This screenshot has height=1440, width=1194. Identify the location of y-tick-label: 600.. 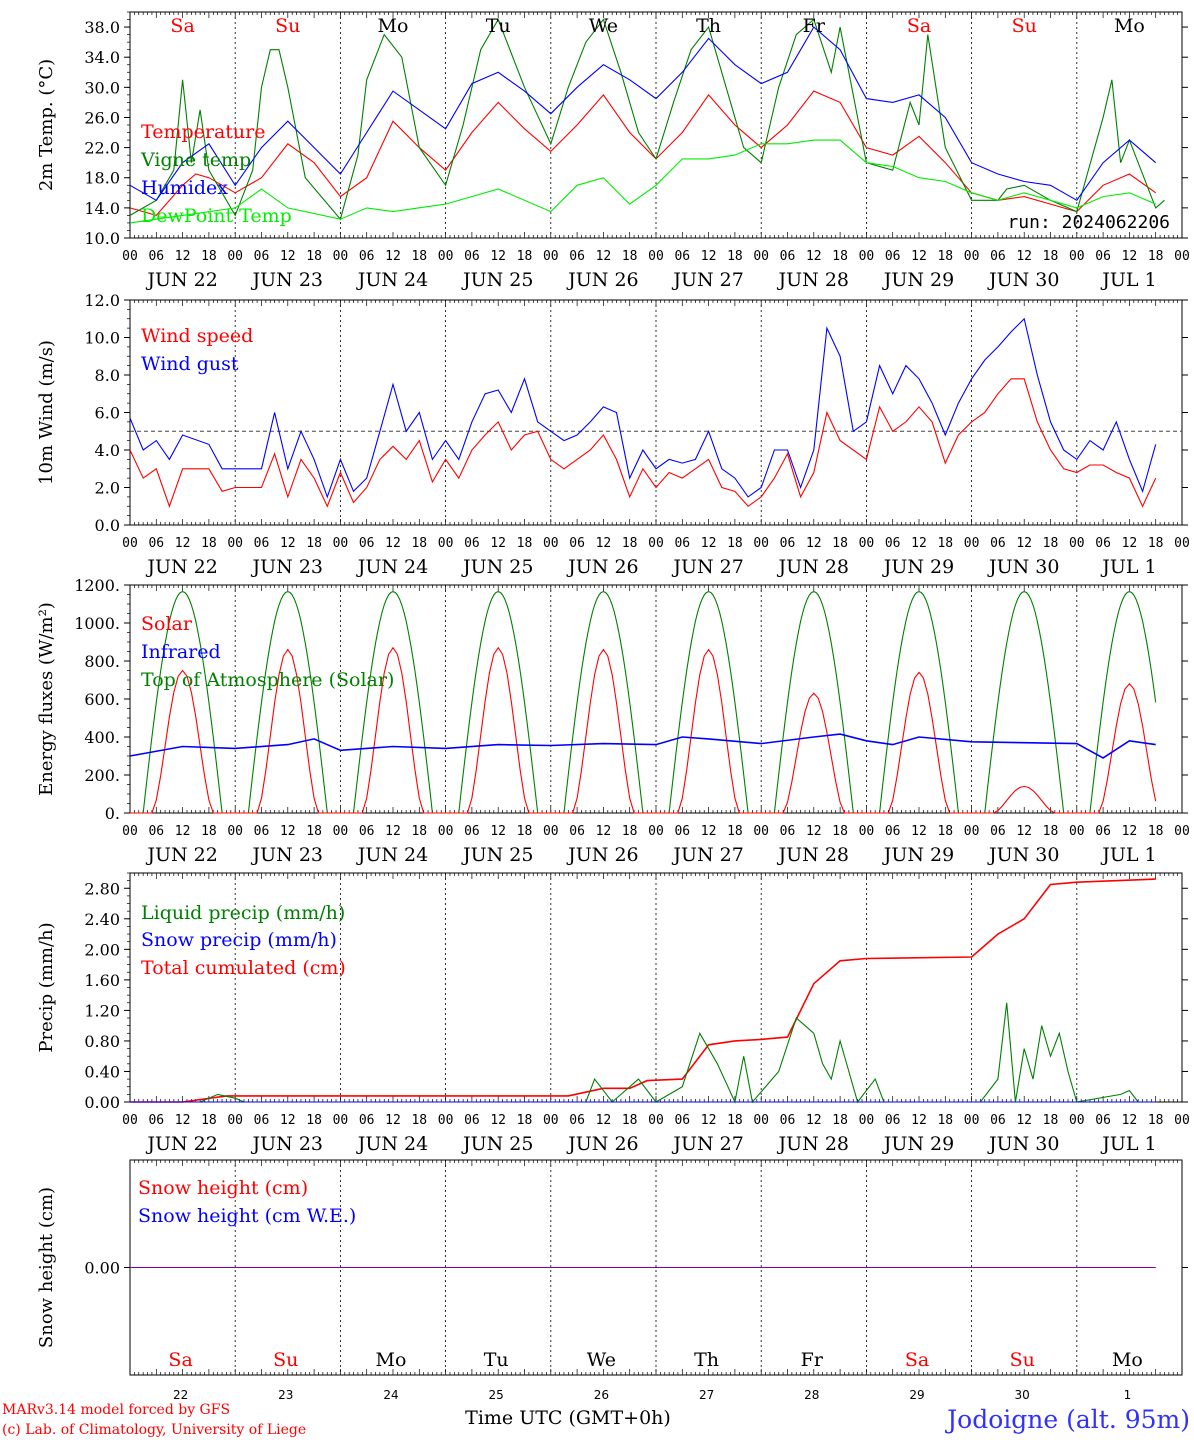
(102, 699).